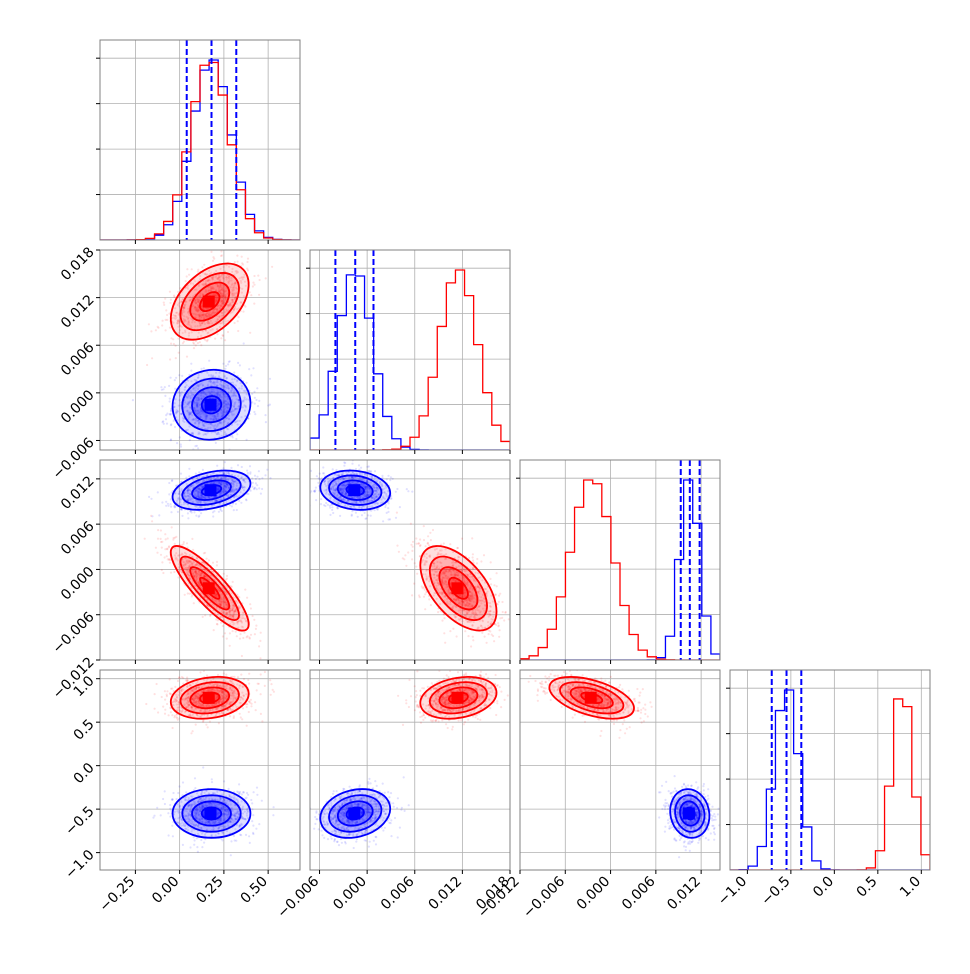  What do you see at coordinates (211, 490) in the screenshot?
I see `density-peak-blue` at bounding box center [211, 490].